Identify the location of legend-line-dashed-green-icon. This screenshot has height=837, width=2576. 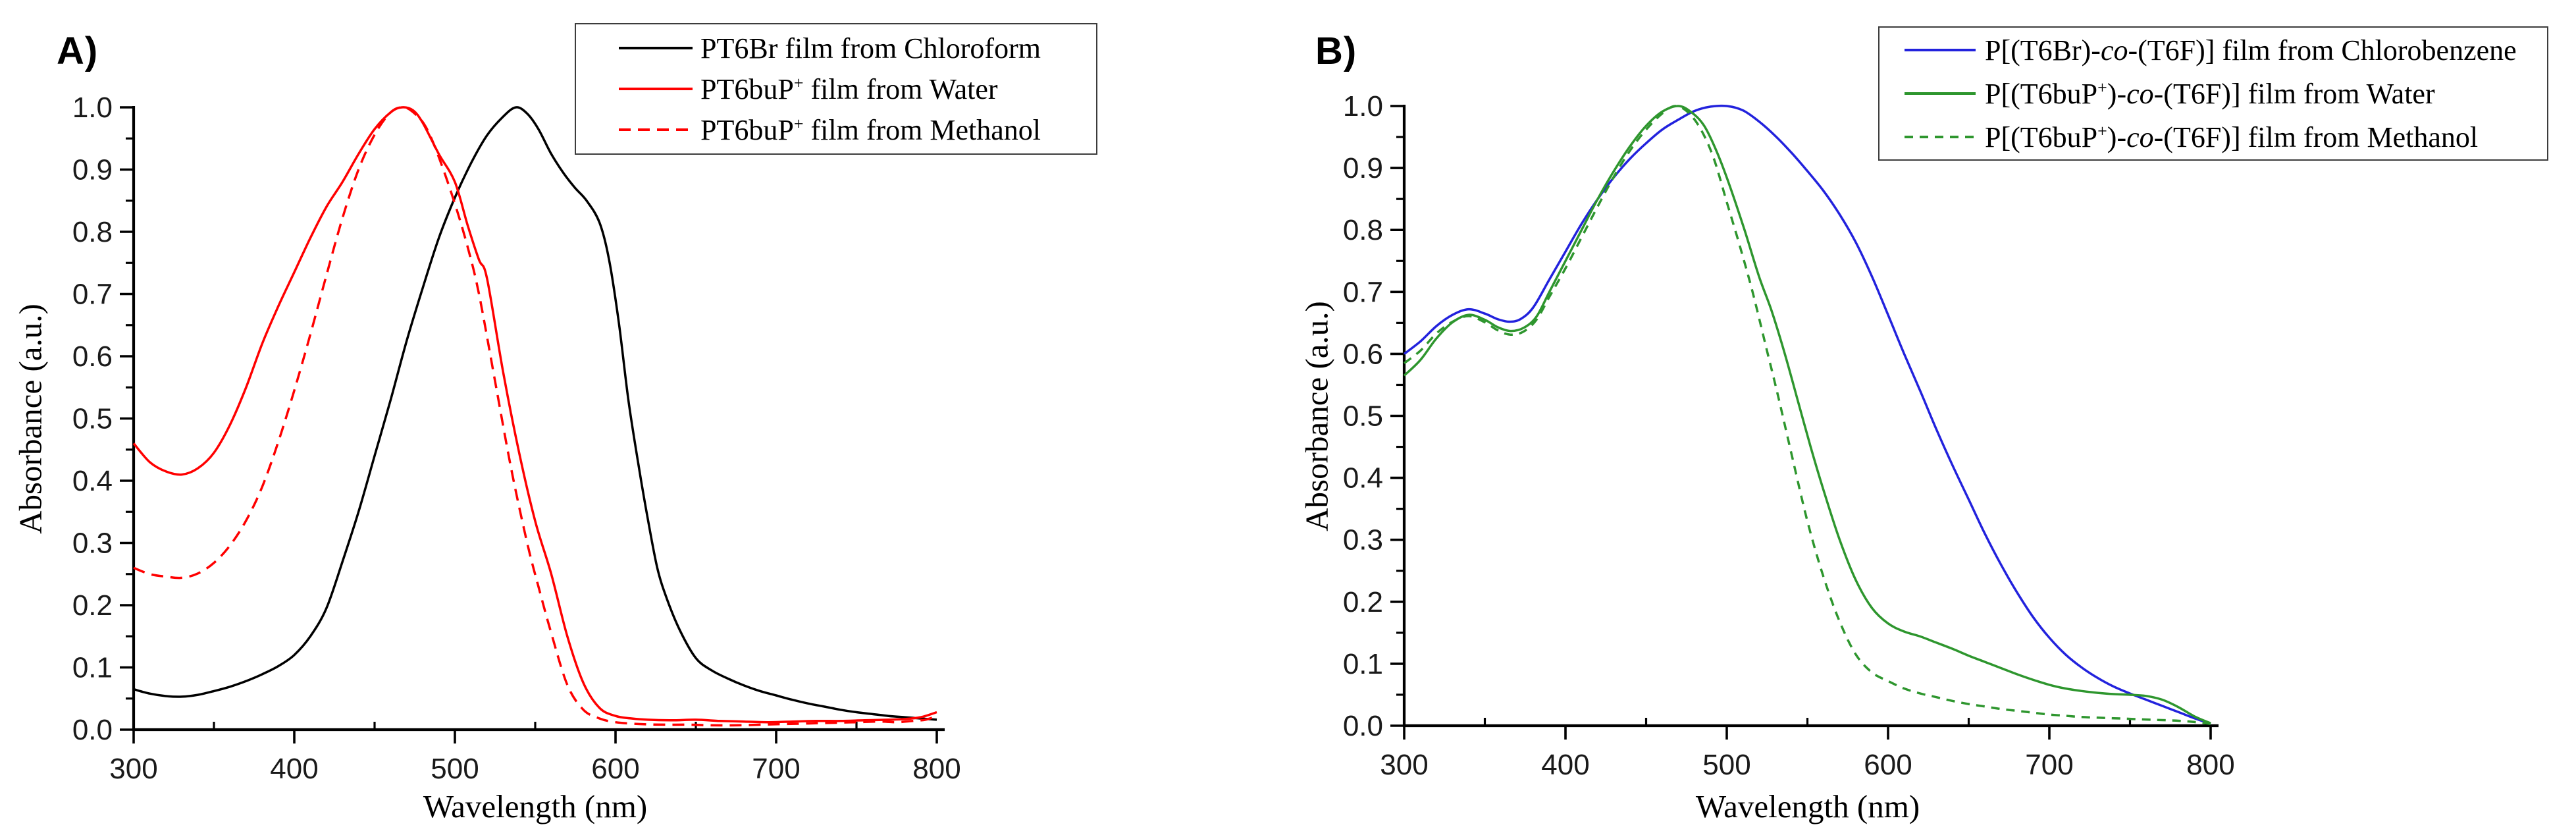
(1941, 137).